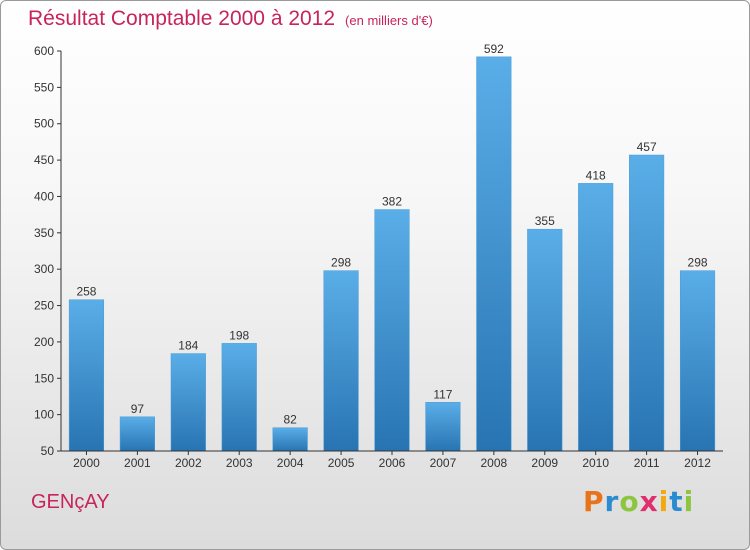  What do you see at coordinates (70, 502) in the screenshot?
I see `town-name: GENçAY` at bounding box center [70, 502].